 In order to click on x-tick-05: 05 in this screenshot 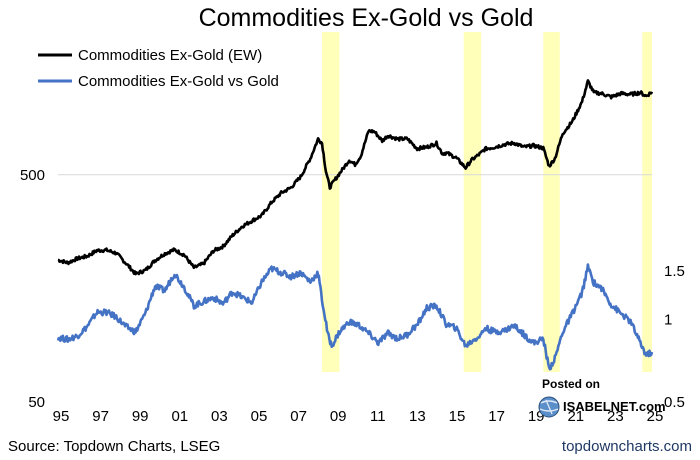, I will do `click(259, 416)`.